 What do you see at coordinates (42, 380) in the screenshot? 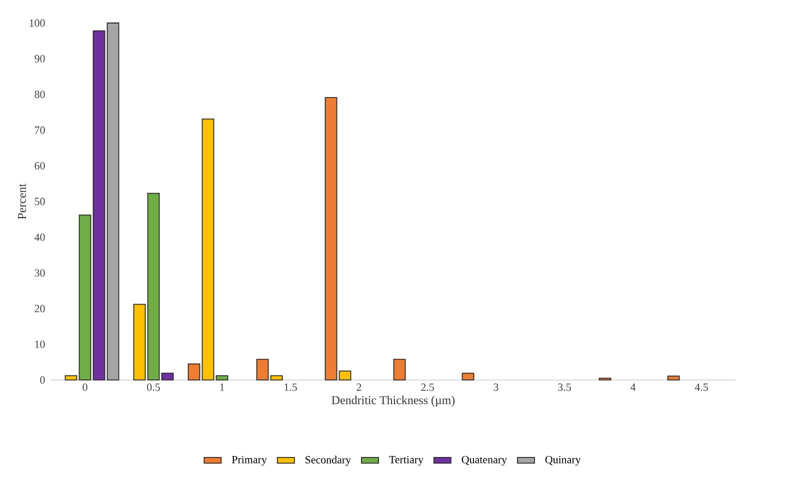
I see `y-tick-label: 0` at bounding box center [42, 380].